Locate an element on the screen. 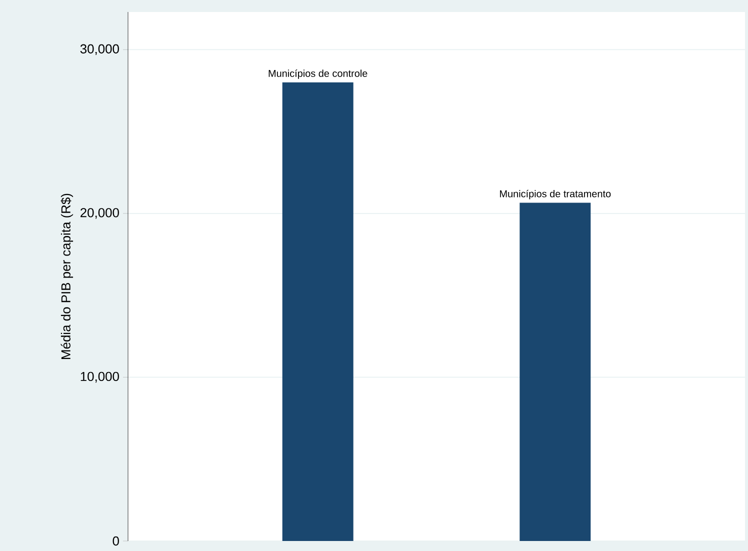 This screenshot has height=551, width=748. y-axis-title: Média do PIB per capita (R$) is located at coordinates (67, 276).